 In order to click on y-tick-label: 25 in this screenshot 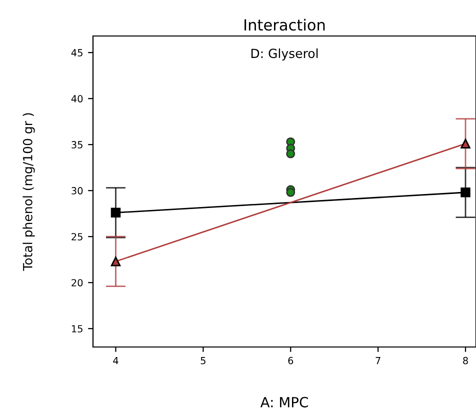, I will do `click(77, 236)`.